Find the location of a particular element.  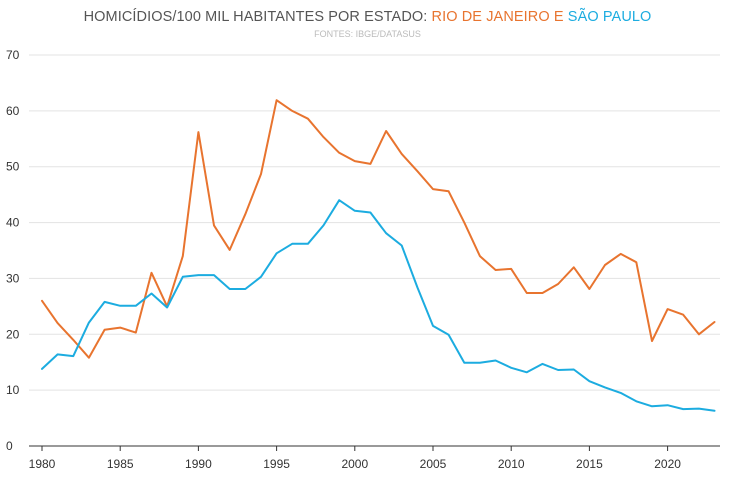

chart-subtitle: FONTES: IBGE/DATASUS is located at coordinates (367, 34).